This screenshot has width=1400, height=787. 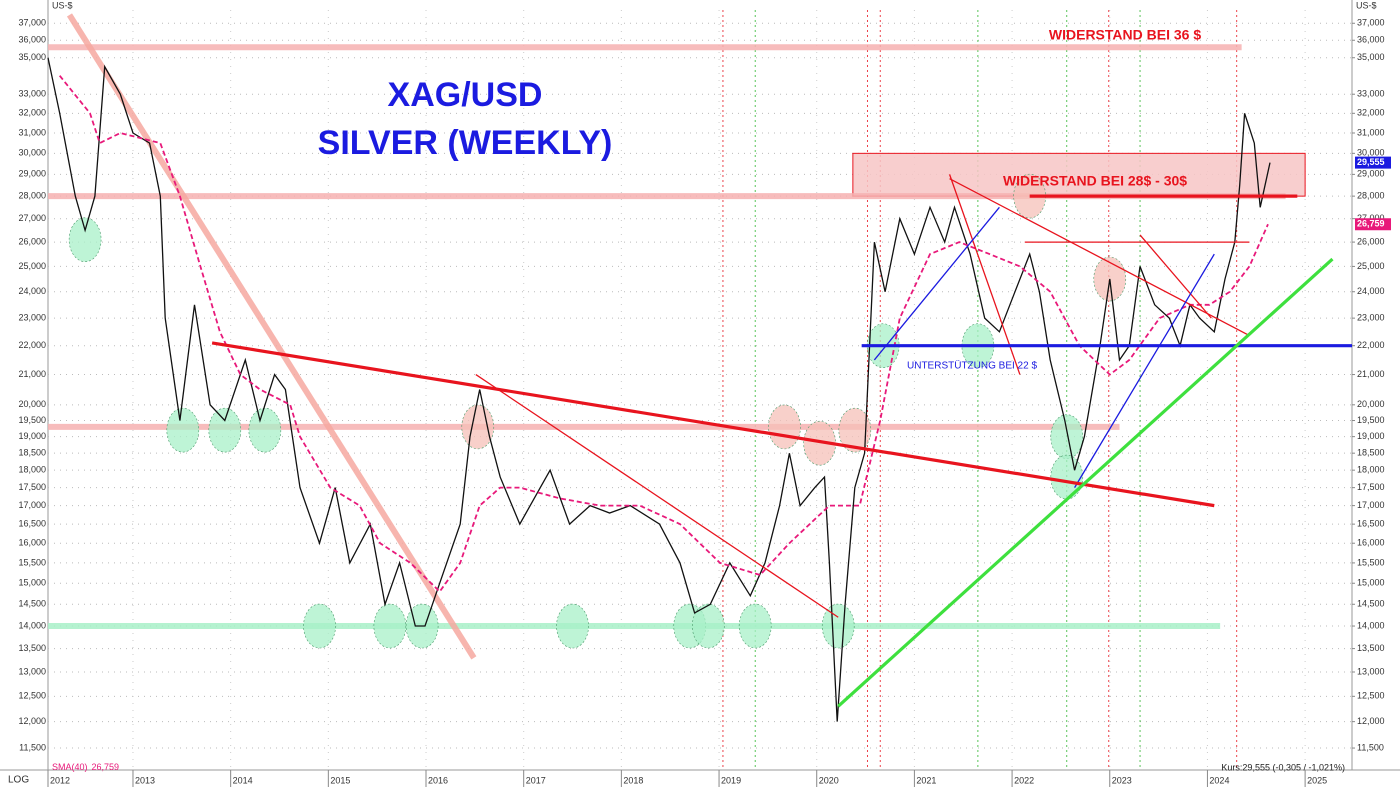 I want to click on y-tick-label: 14,000, so click(x=1371, y=625).